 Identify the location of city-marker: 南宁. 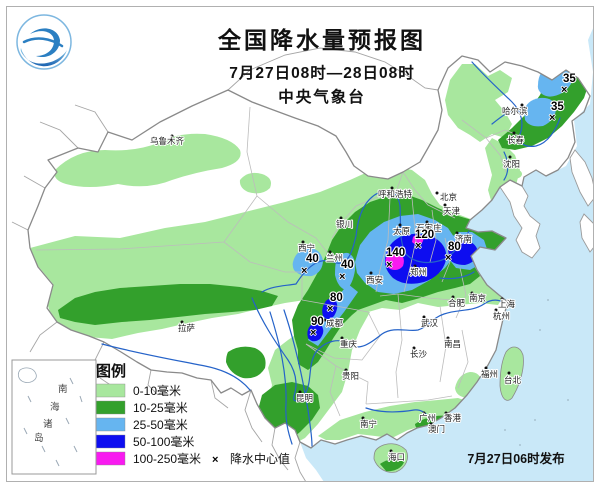
(368, 423).